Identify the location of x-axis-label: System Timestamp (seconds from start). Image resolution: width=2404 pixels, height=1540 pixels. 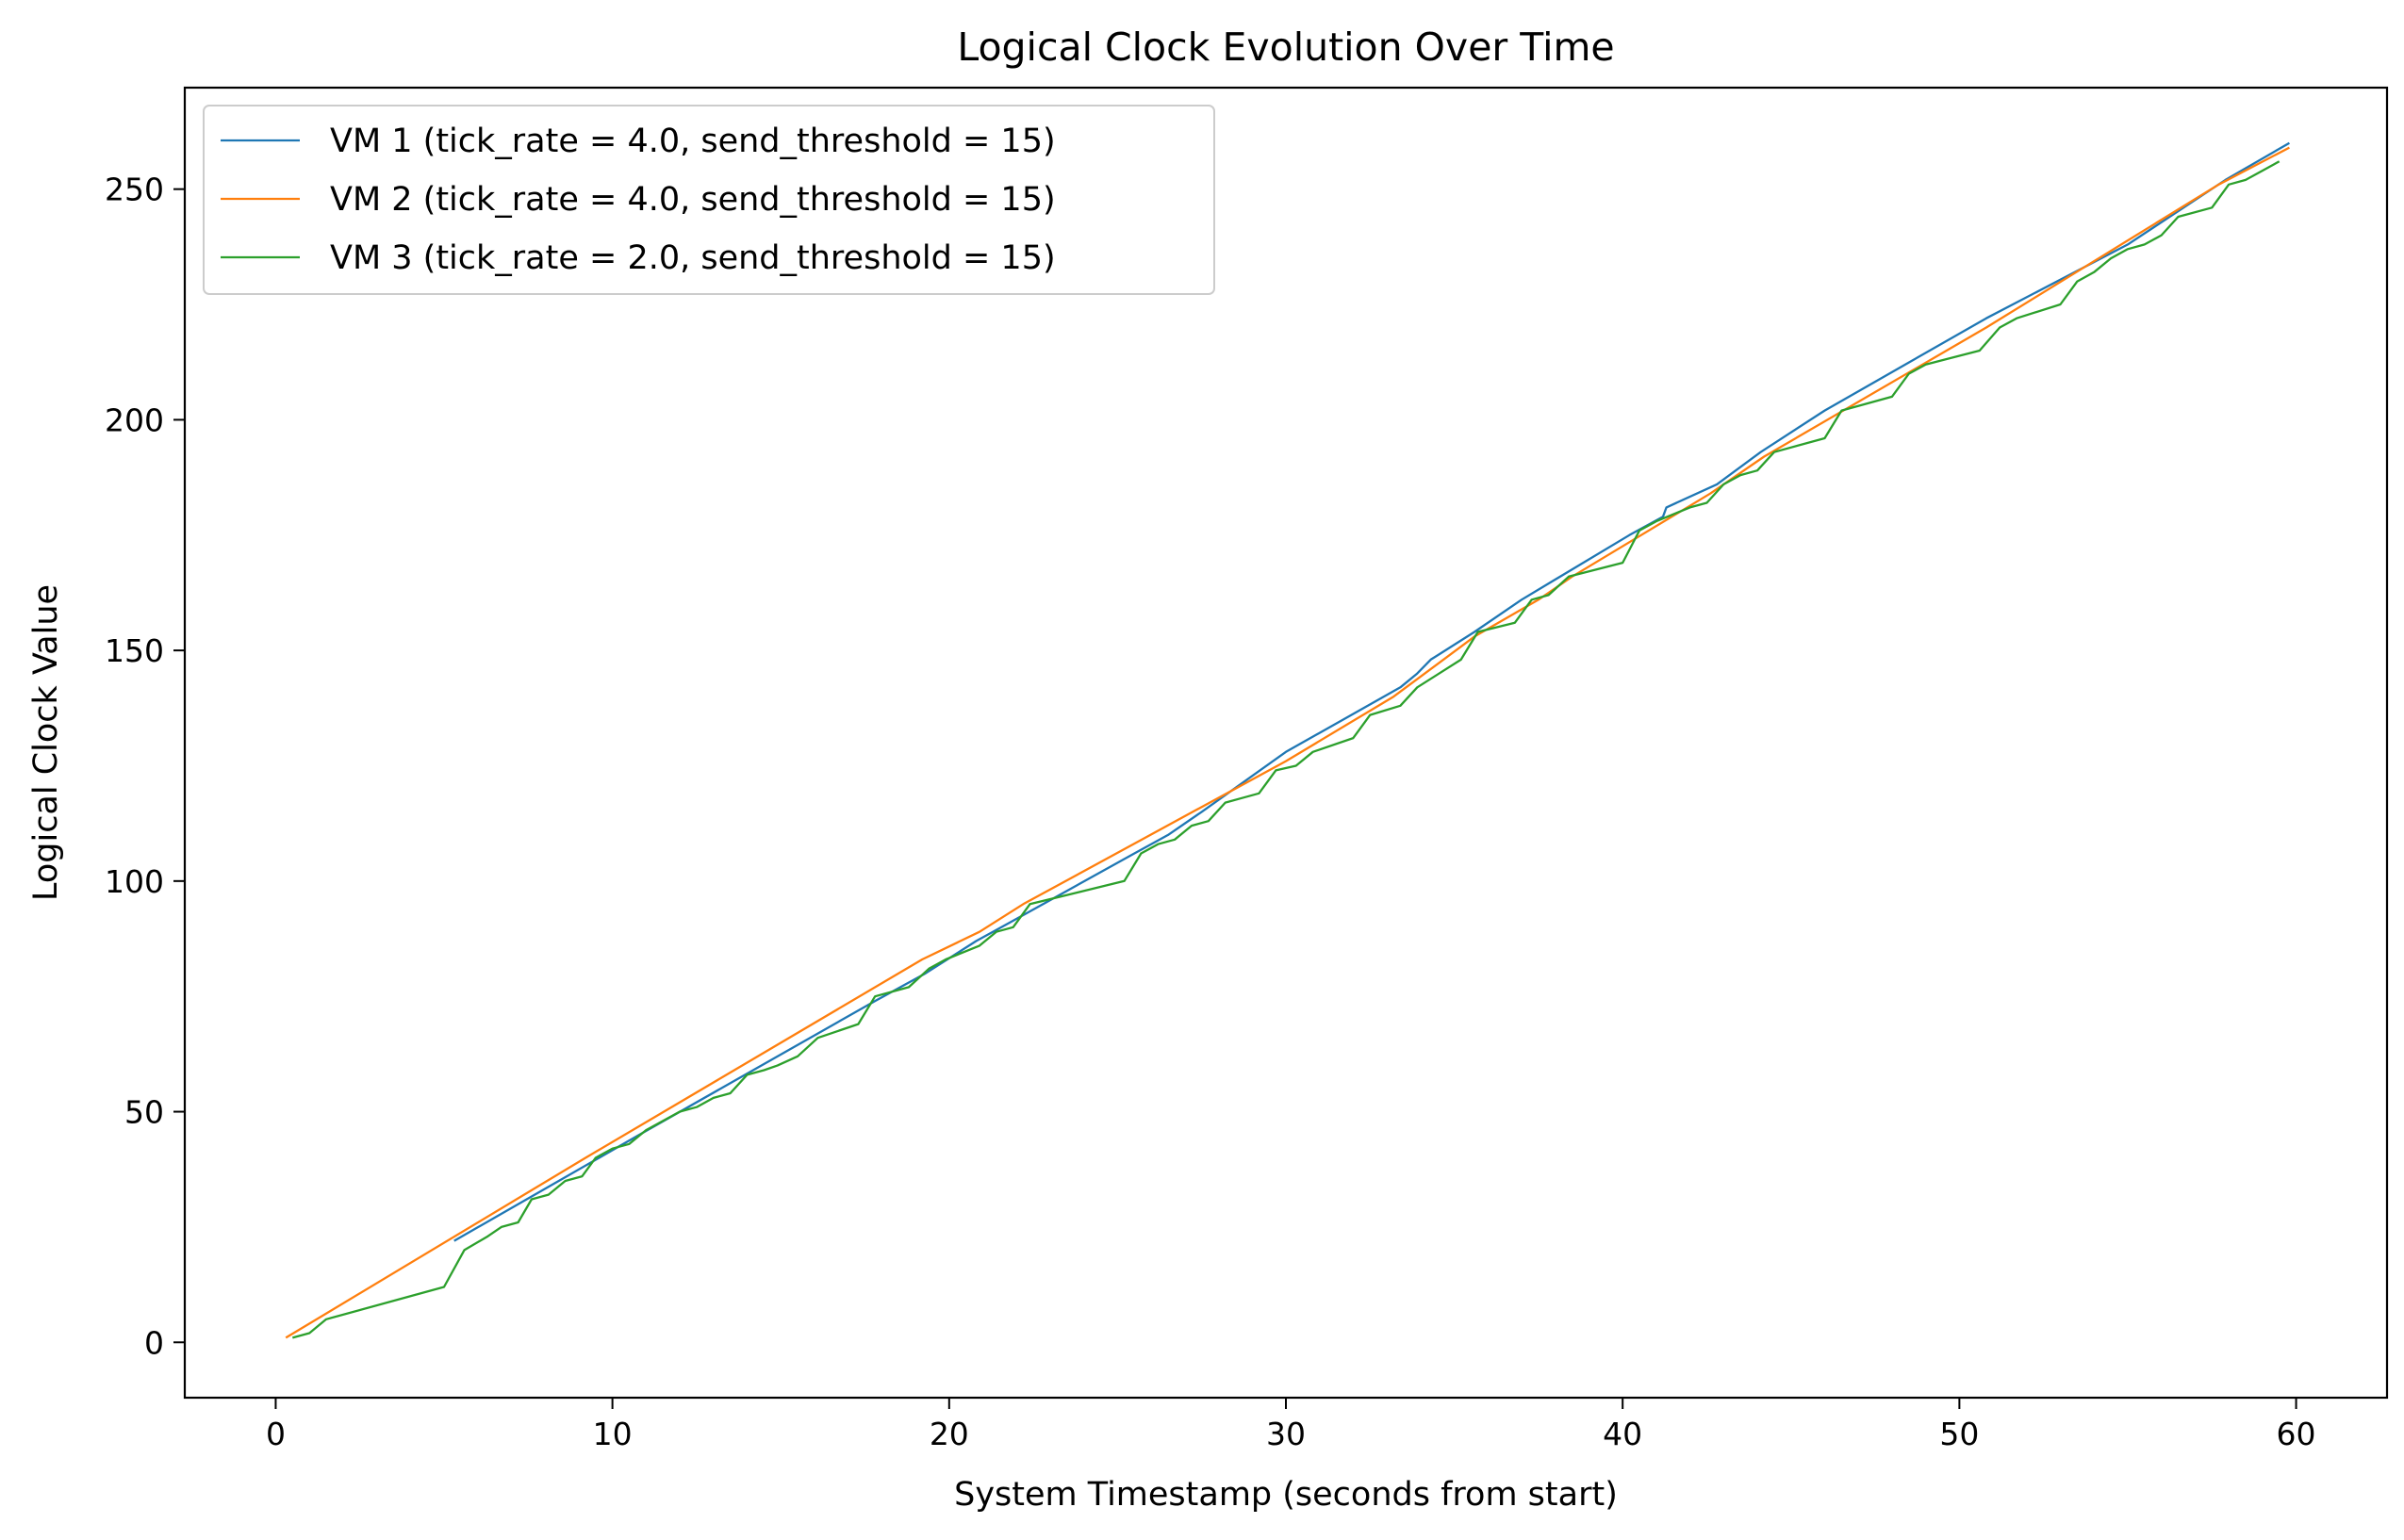
(1286, 1495).